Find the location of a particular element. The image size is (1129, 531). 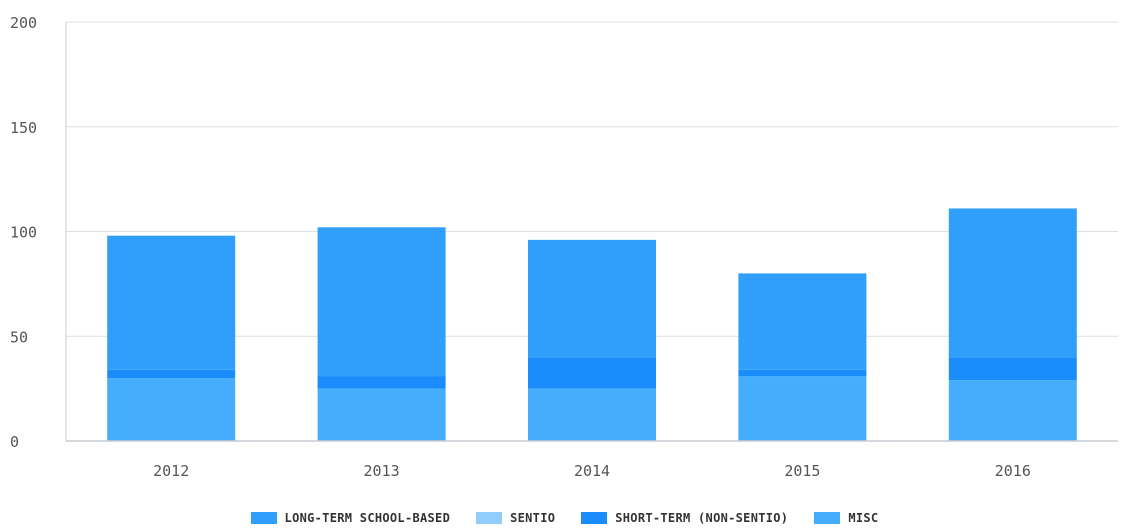

legend-label: LONG-TERM SCHOOL-BASED is located at coordinates (367, 518).